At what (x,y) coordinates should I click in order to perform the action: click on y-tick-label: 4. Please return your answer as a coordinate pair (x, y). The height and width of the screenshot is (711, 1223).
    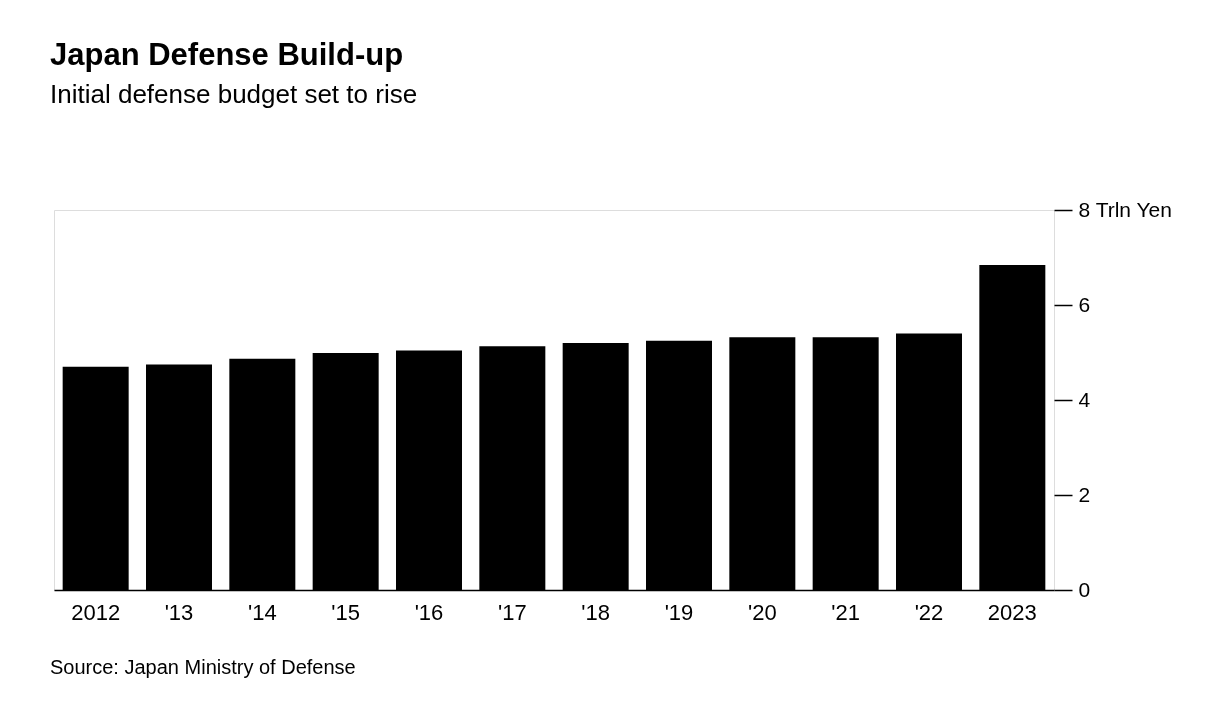
    Looking at the image, I should click on (1084, 399).